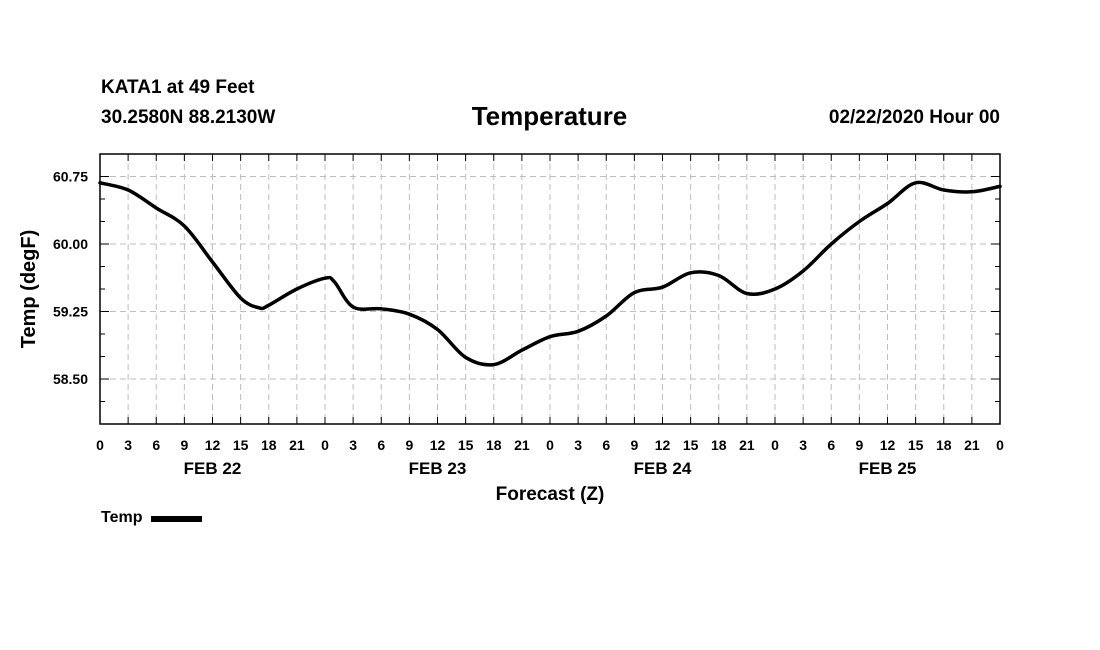  I want to click on chart-title-text: Temperature, so click(549, 116).